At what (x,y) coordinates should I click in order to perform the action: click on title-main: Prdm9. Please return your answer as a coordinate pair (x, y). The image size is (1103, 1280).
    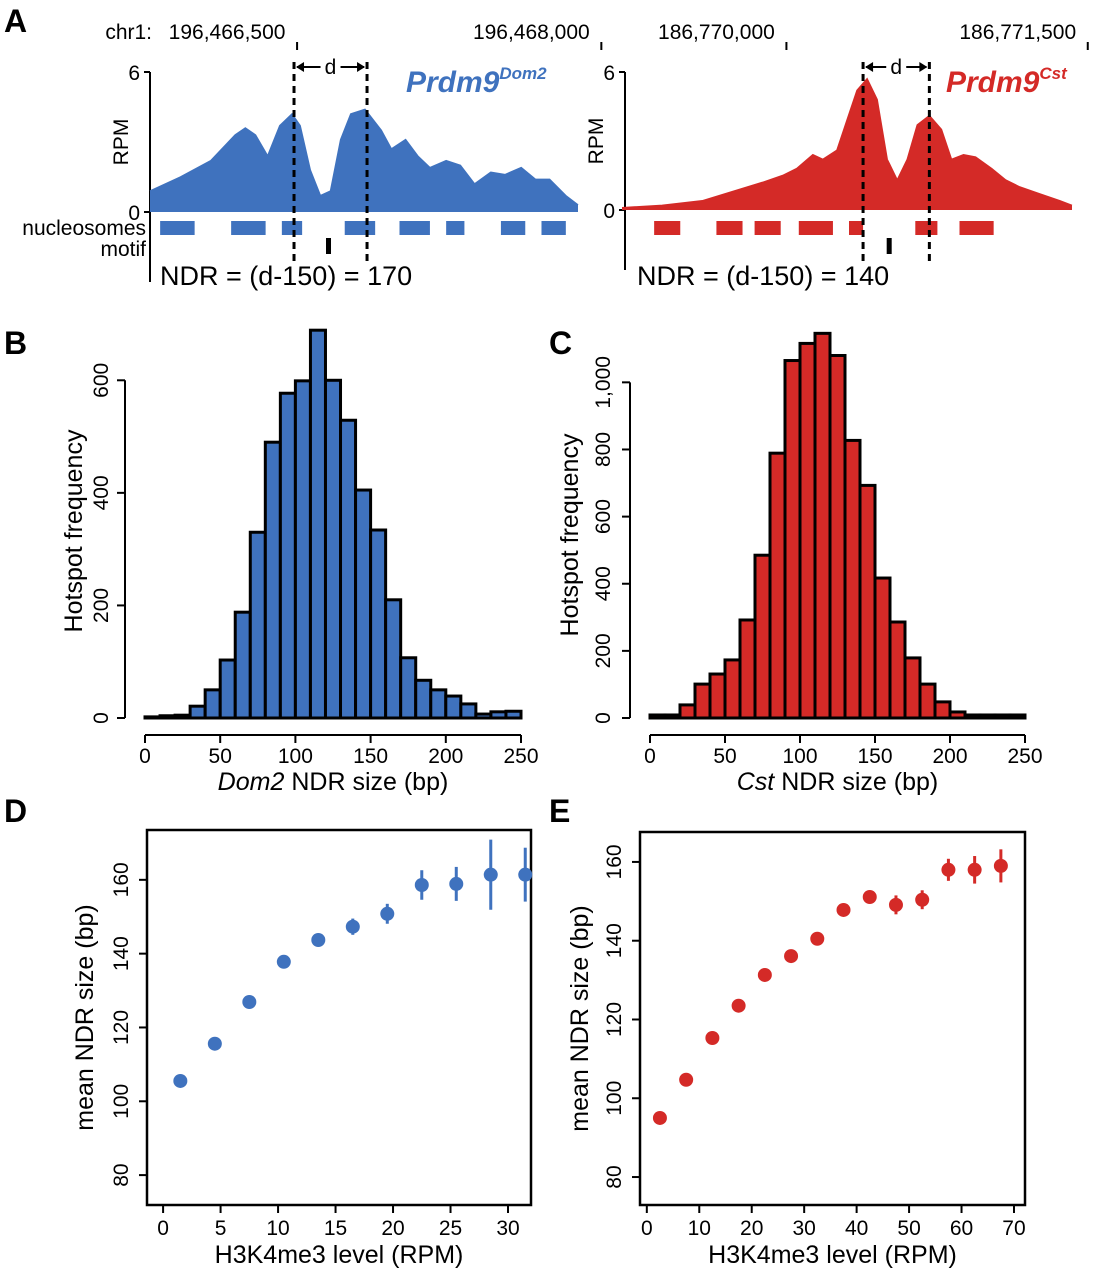
    Looking at the image, I should click on (993, 82).